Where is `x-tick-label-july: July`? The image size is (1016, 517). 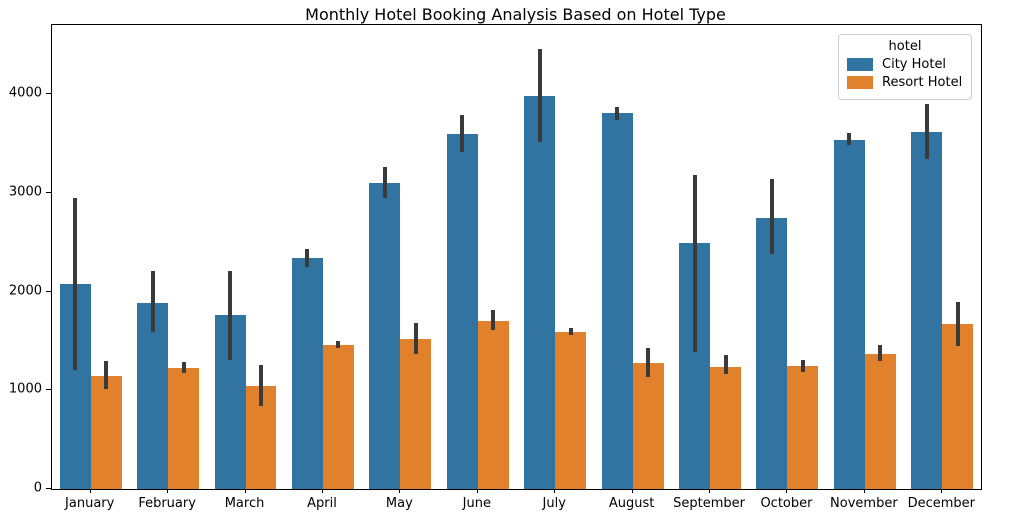
x-tick-label-july: July is located at coordinates (554, 503).